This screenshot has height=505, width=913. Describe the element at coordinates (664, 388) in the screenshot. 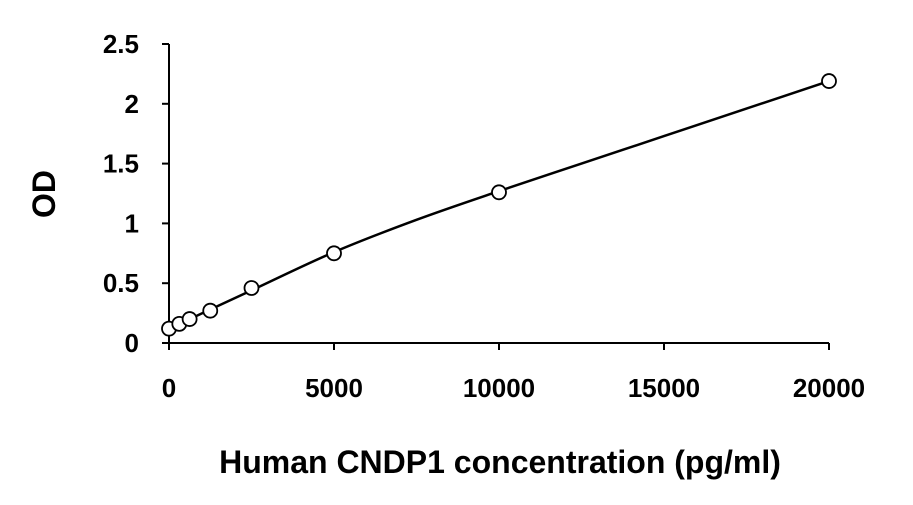

I see `x-tick-label-3: 15000` at that location.